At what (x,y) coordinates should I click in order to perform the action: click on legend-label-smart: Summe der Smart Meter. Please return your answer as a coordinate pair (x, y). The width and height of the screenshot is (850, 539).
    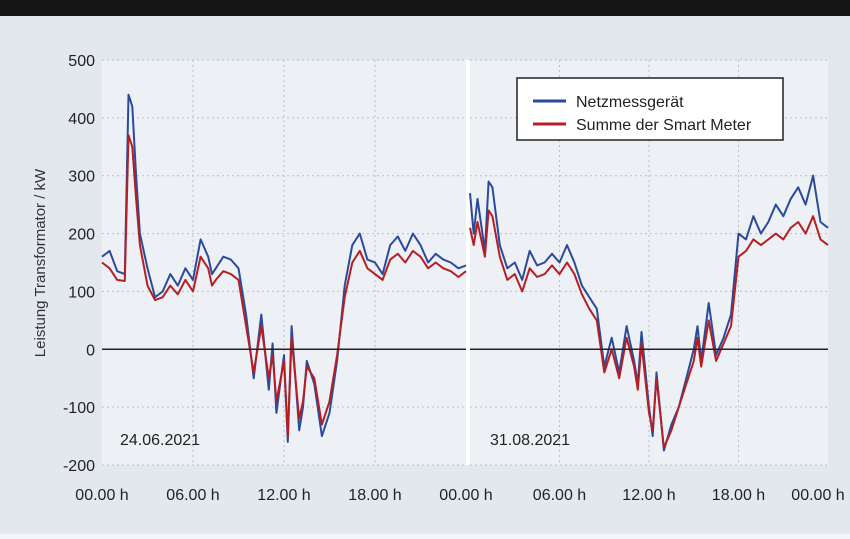
    Looking at the image, I should click on (664, 125).